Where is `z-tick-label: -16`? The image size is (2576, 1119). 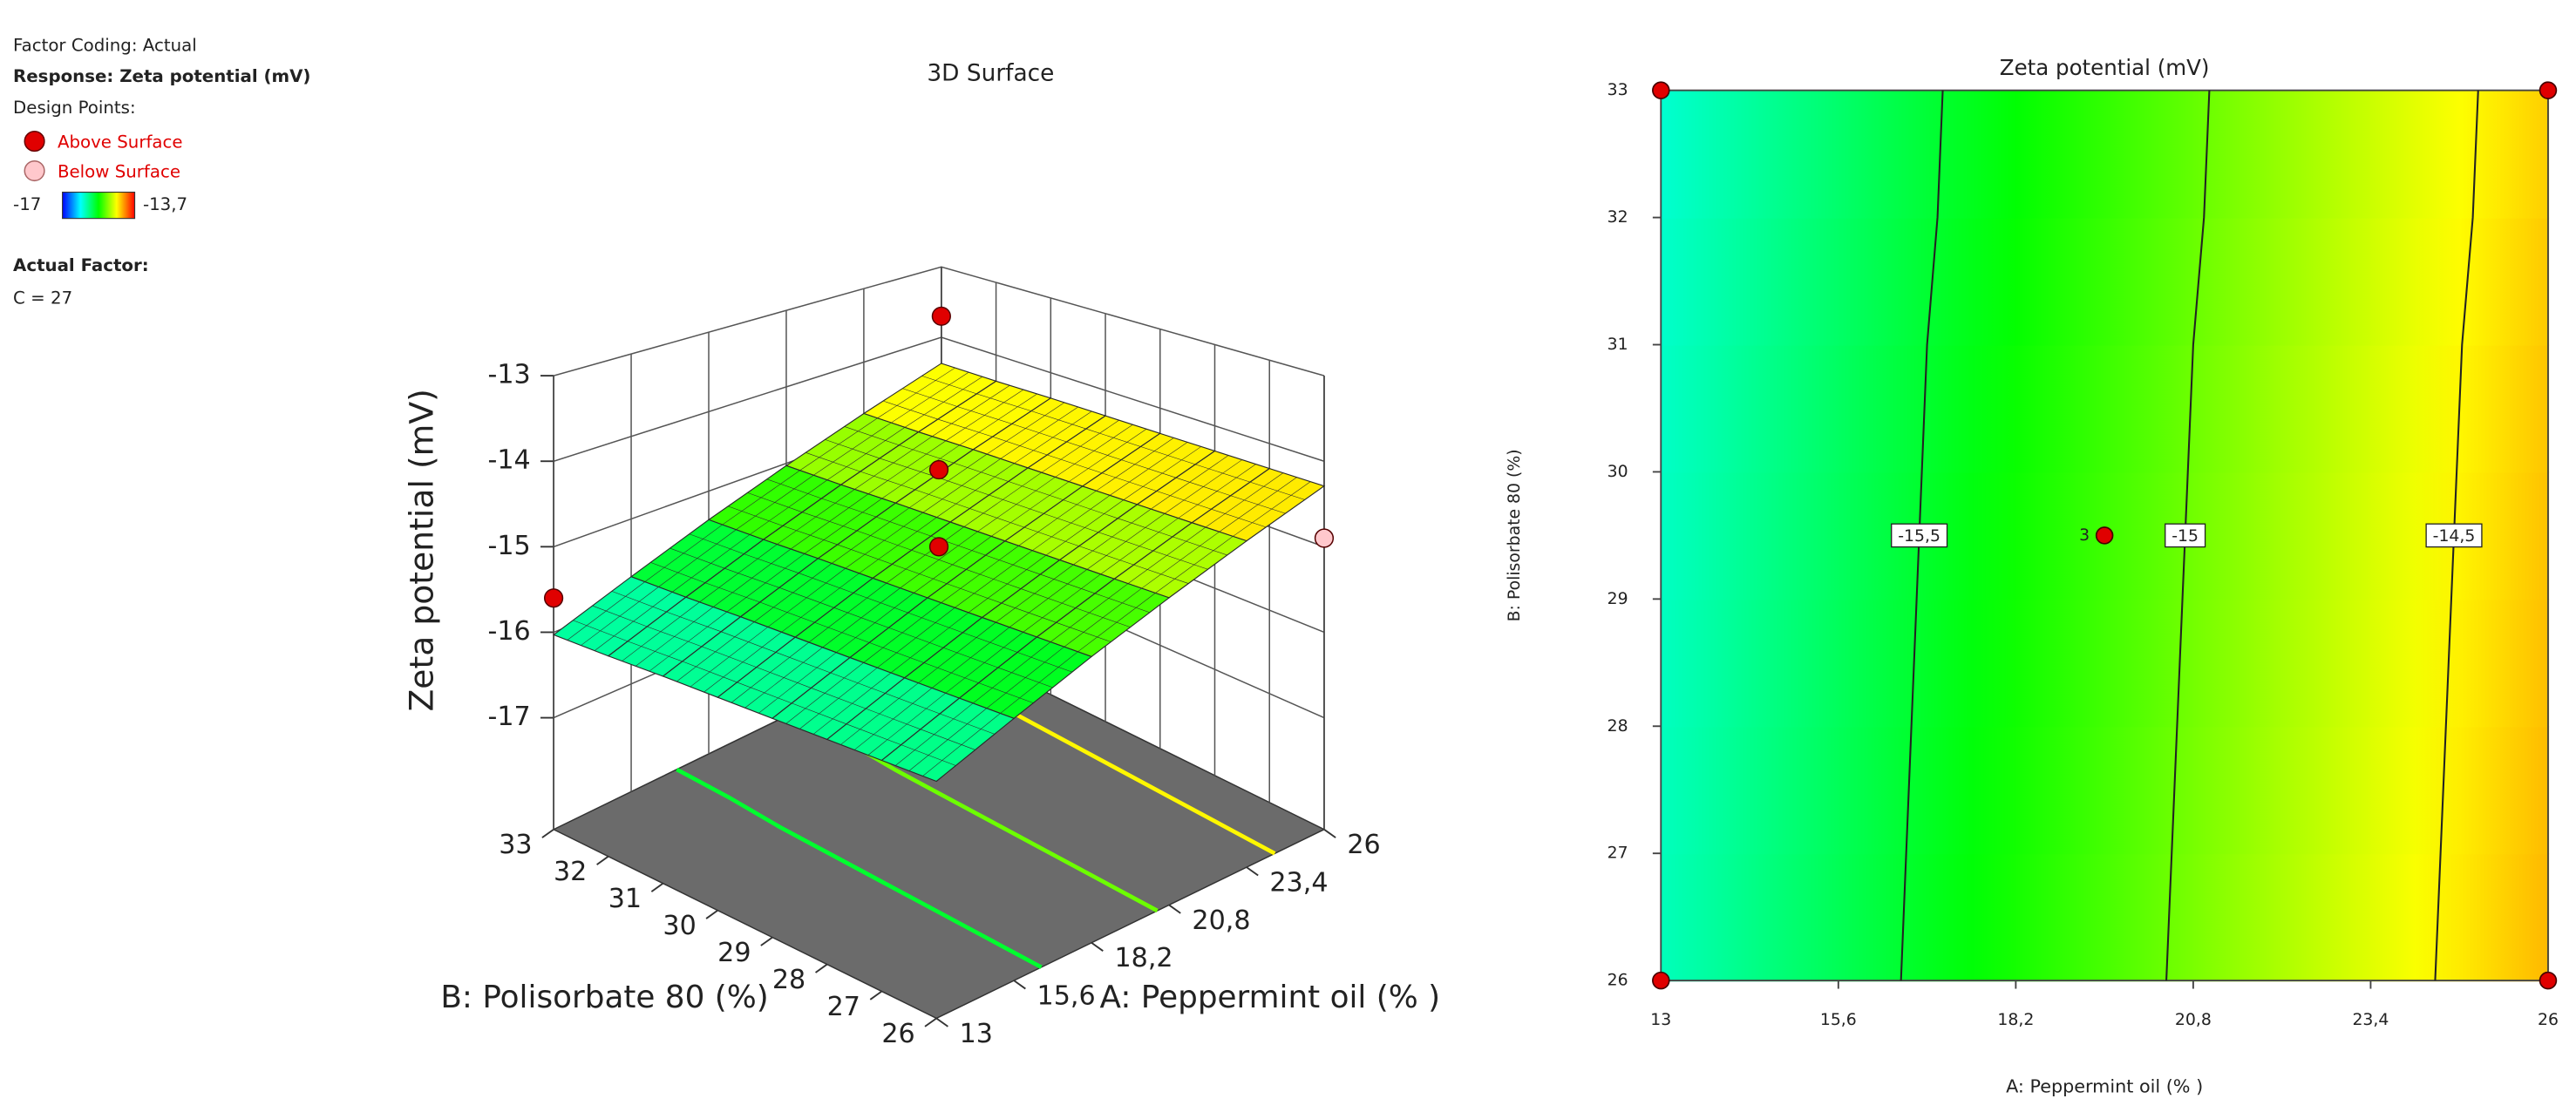
z-tick-label: -16 is located at coordinates (509, 631).